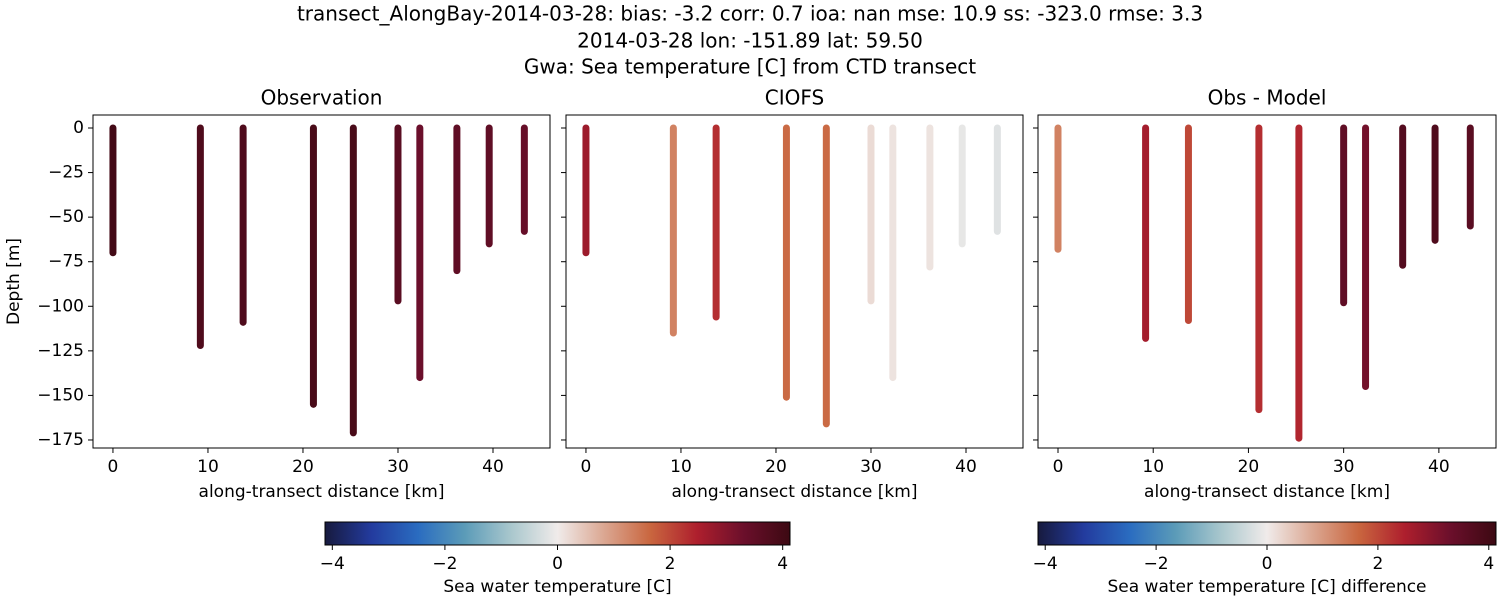  Describe the element at coordinates (78, 128) in the screenshot. I see `y-tick-label: 0` at that location.